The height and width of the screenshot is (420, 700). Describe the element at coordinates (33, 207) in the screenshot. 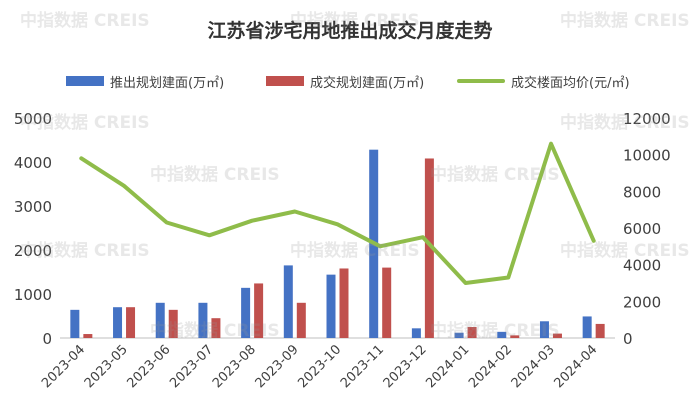

I see `left-axis-tick-label: 3000` at that location.